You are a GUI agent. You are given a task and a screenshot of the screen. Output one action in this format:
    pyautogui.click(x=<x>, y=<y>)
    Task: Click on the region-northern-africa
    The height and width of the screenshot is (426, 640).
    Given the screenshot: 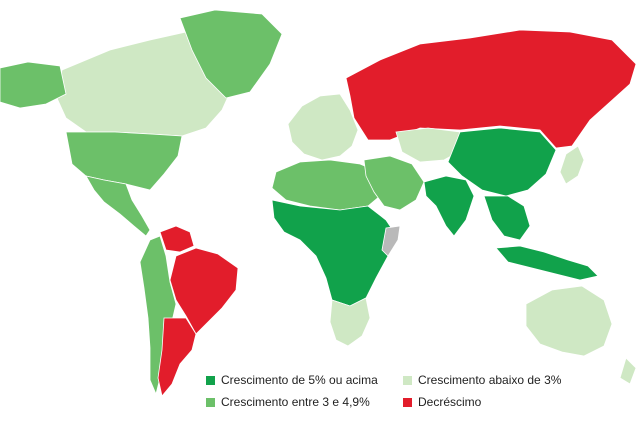 What is the action you would take?
    pyautogui.click(x=328, y=185)
    